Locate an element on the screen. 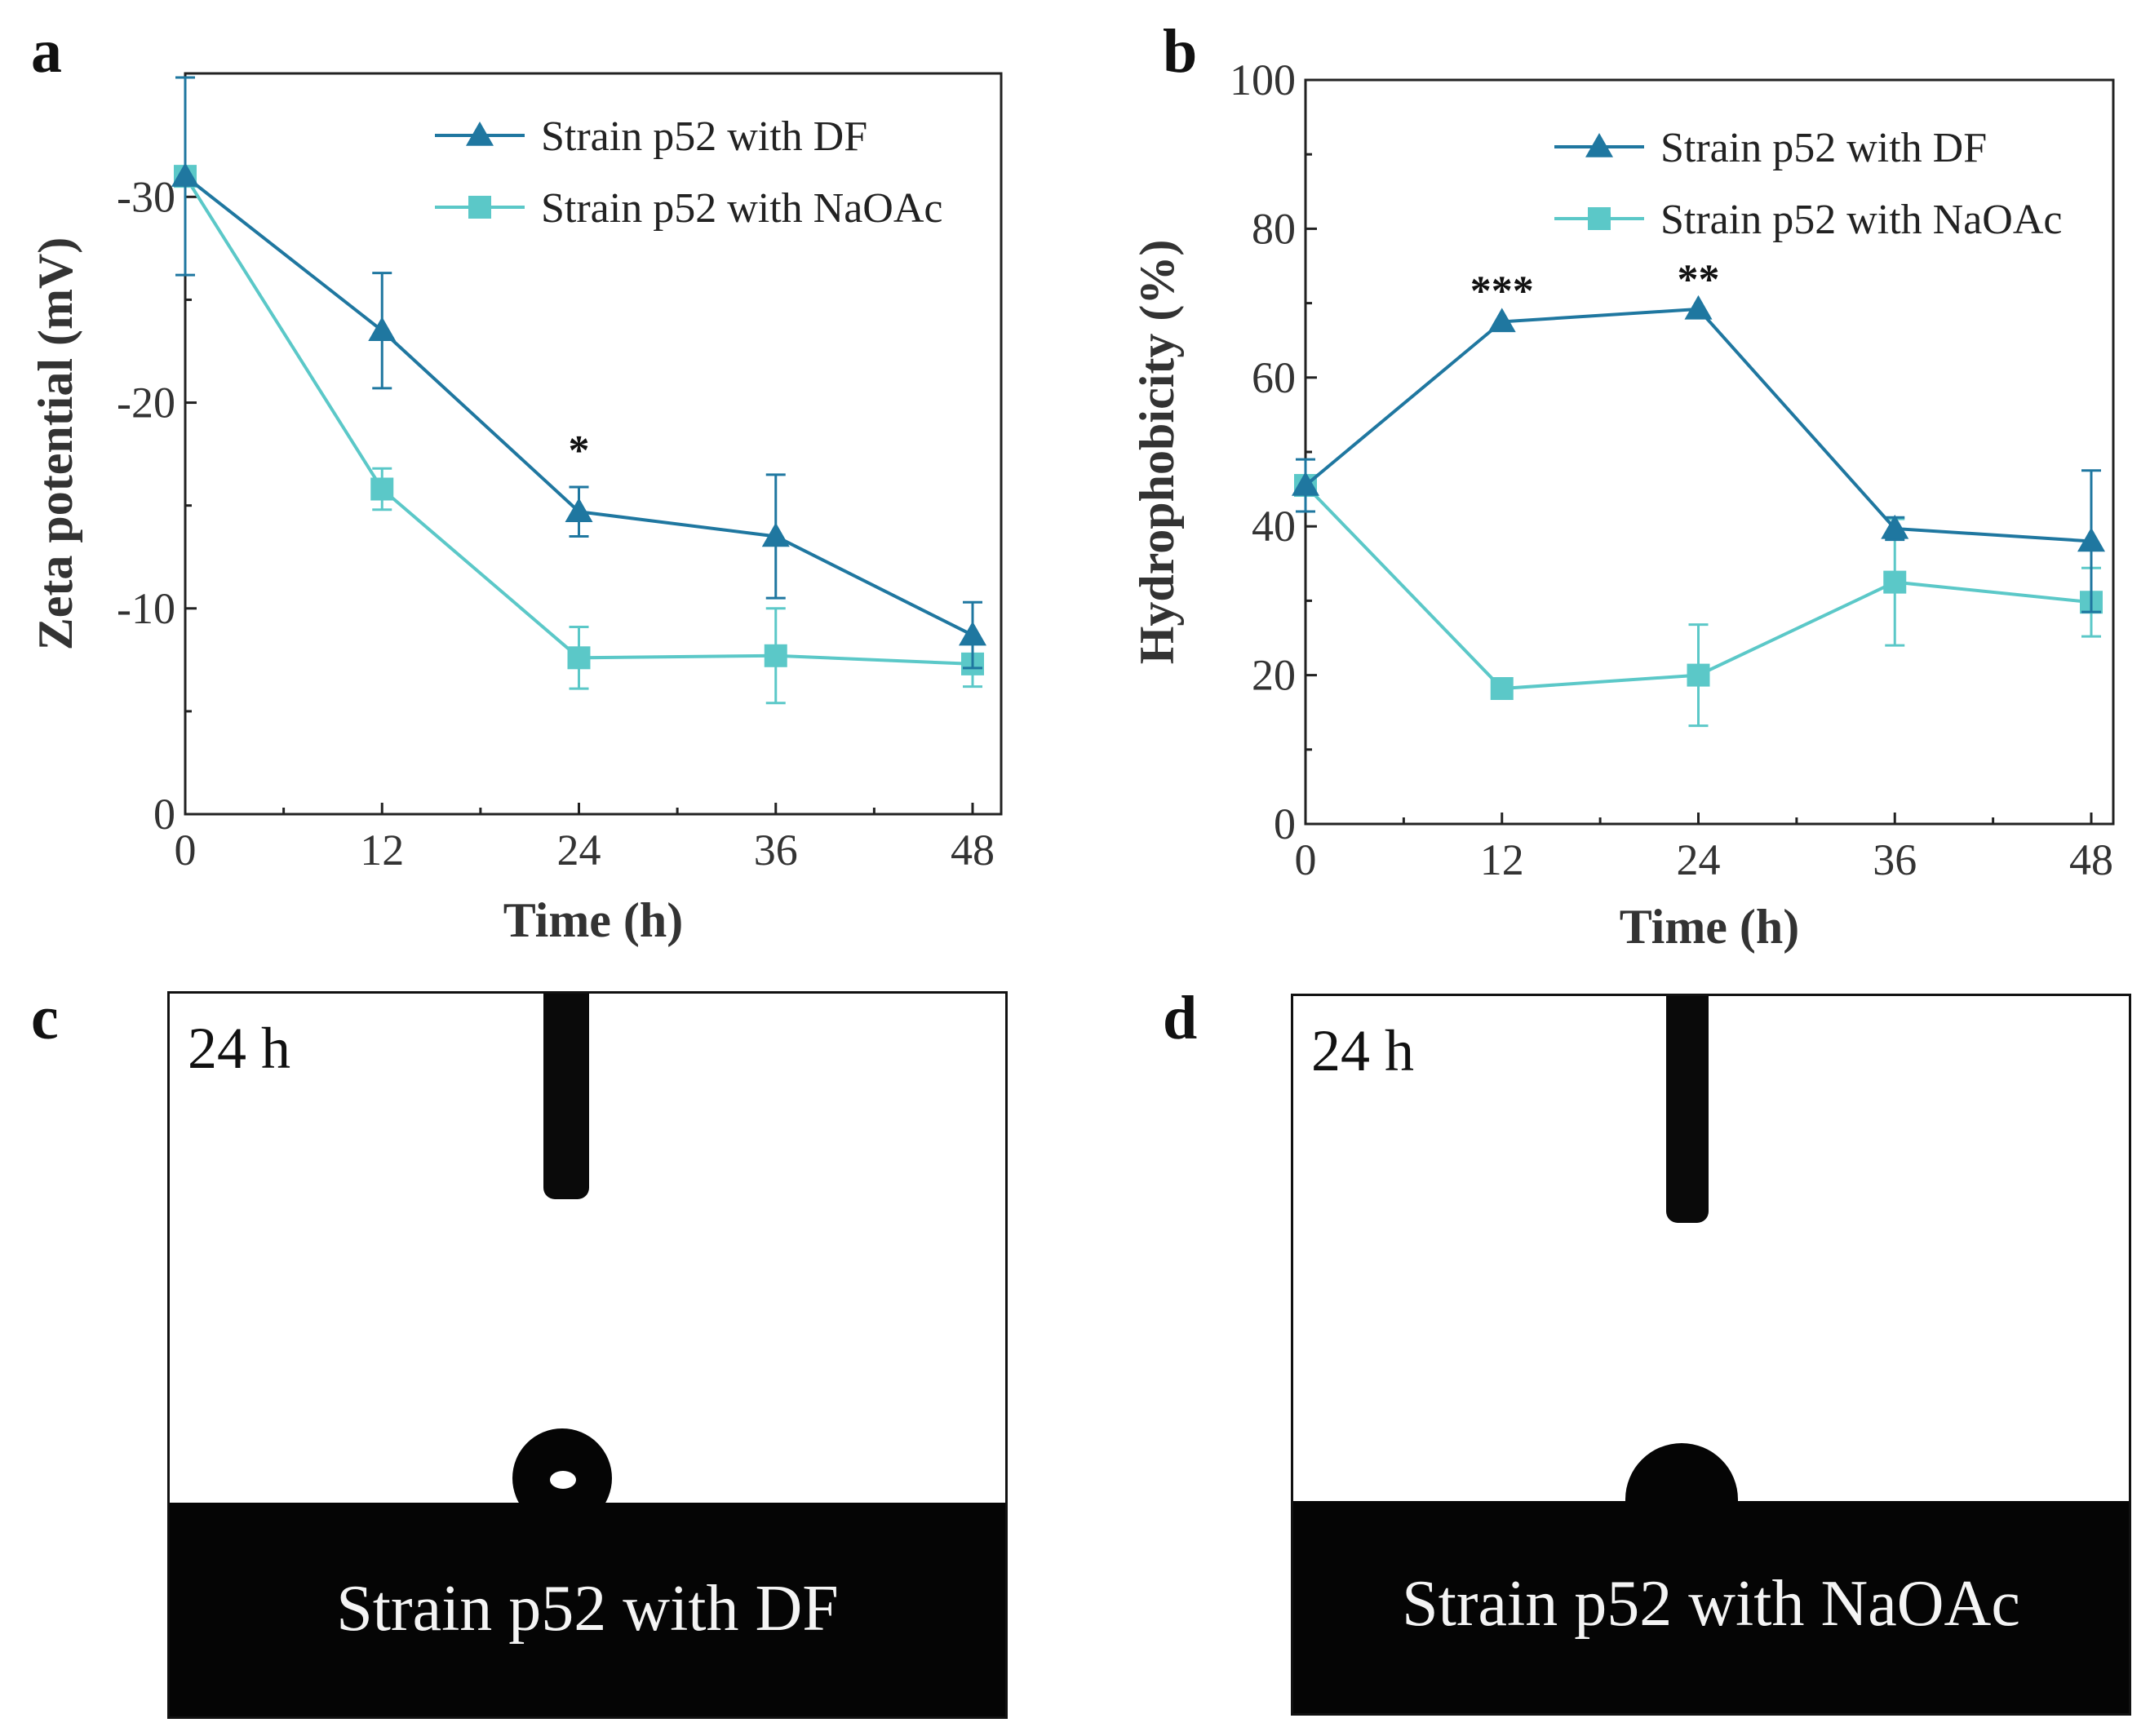 Image resolution: width=2150 pixels, height=1736 pixels. y-axis-label: Zeta potential (mV) is located at coordinates (55, 444).